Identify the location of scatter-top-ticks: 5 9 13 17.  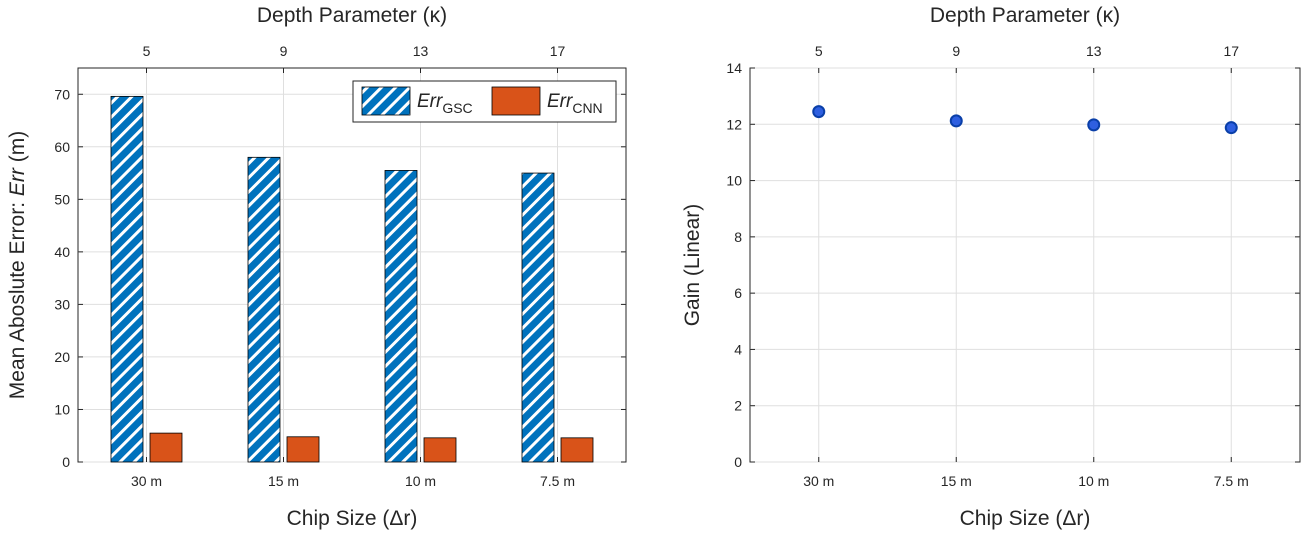
(1027, 58).